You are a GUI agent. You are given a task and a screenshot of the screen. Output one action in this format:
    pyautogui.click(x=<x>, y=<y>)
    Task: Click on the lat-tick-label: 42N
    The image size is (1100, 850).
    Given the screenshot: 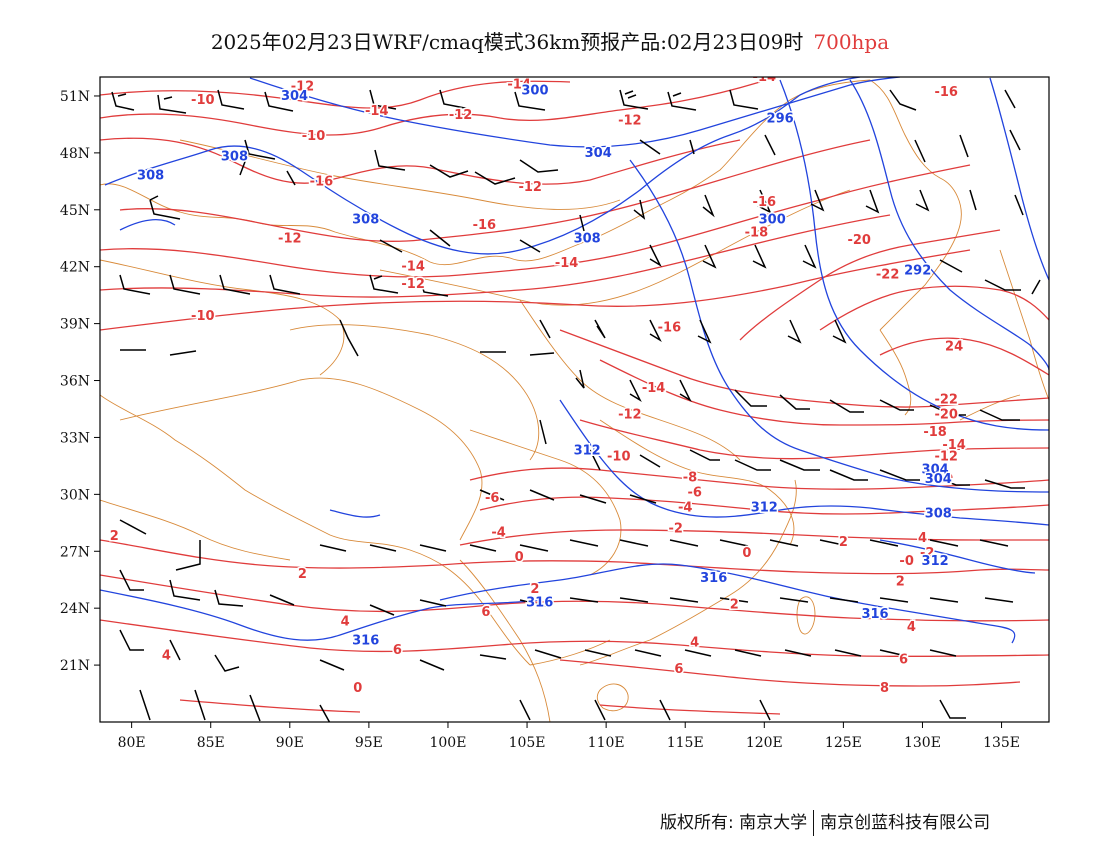 What is the action you would take?
    pyautogui.click(x=75, y=268)
    